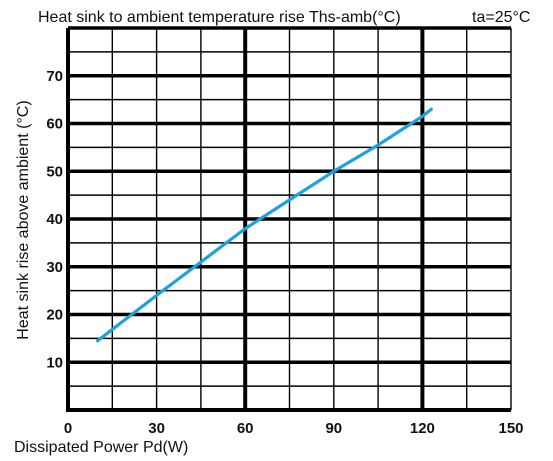  Describe the element at coordinates (294, 428) in the screenshot. I see `x-tick-labels: 0 30 60 90 120 150` at that location.